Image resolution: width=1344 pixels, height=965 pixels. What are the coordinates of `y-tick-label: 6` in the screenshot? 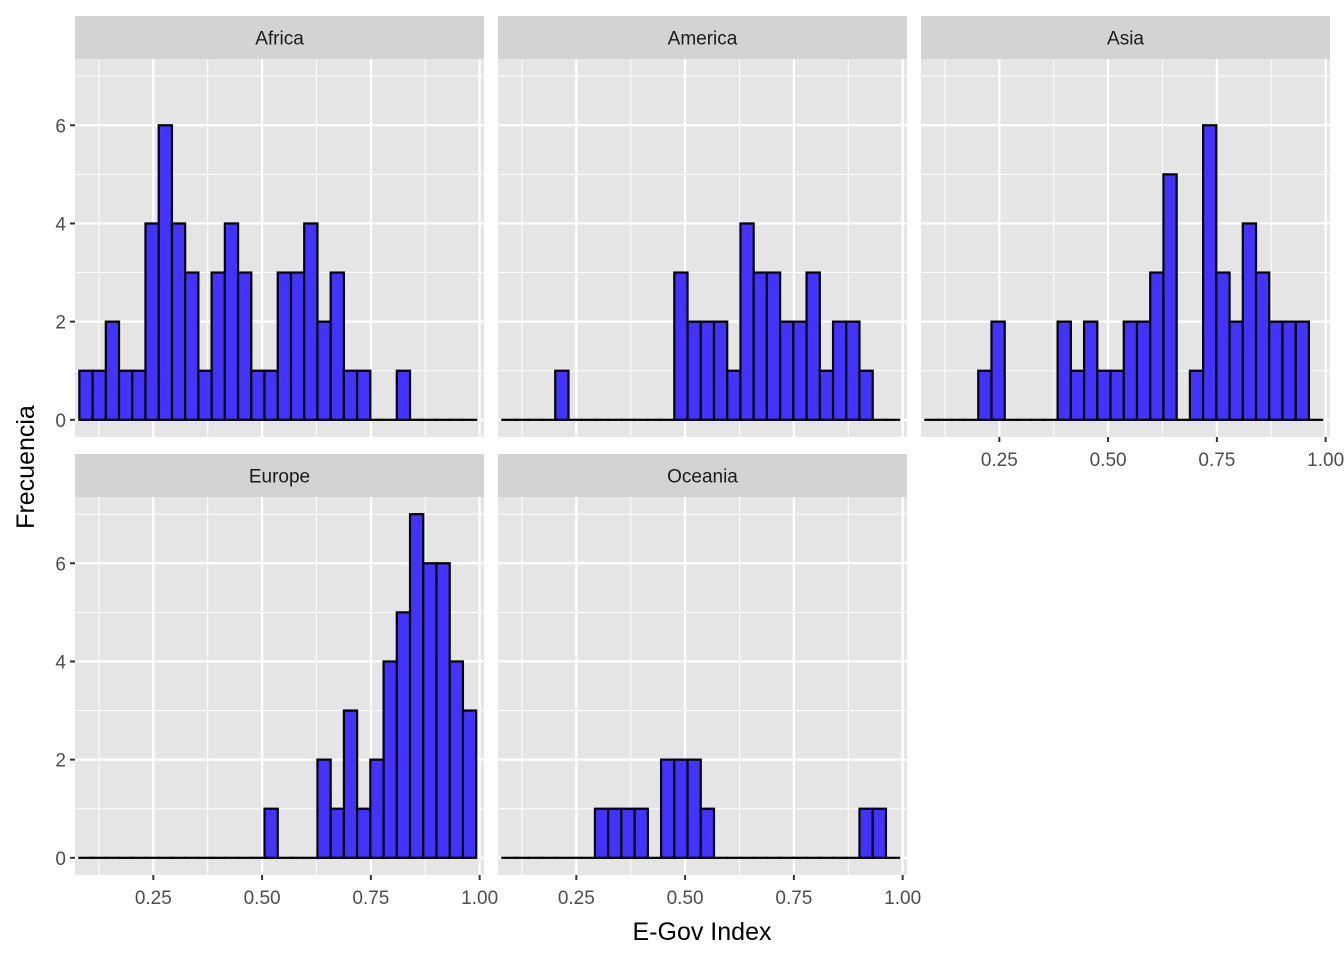 It's located at (60, 126).